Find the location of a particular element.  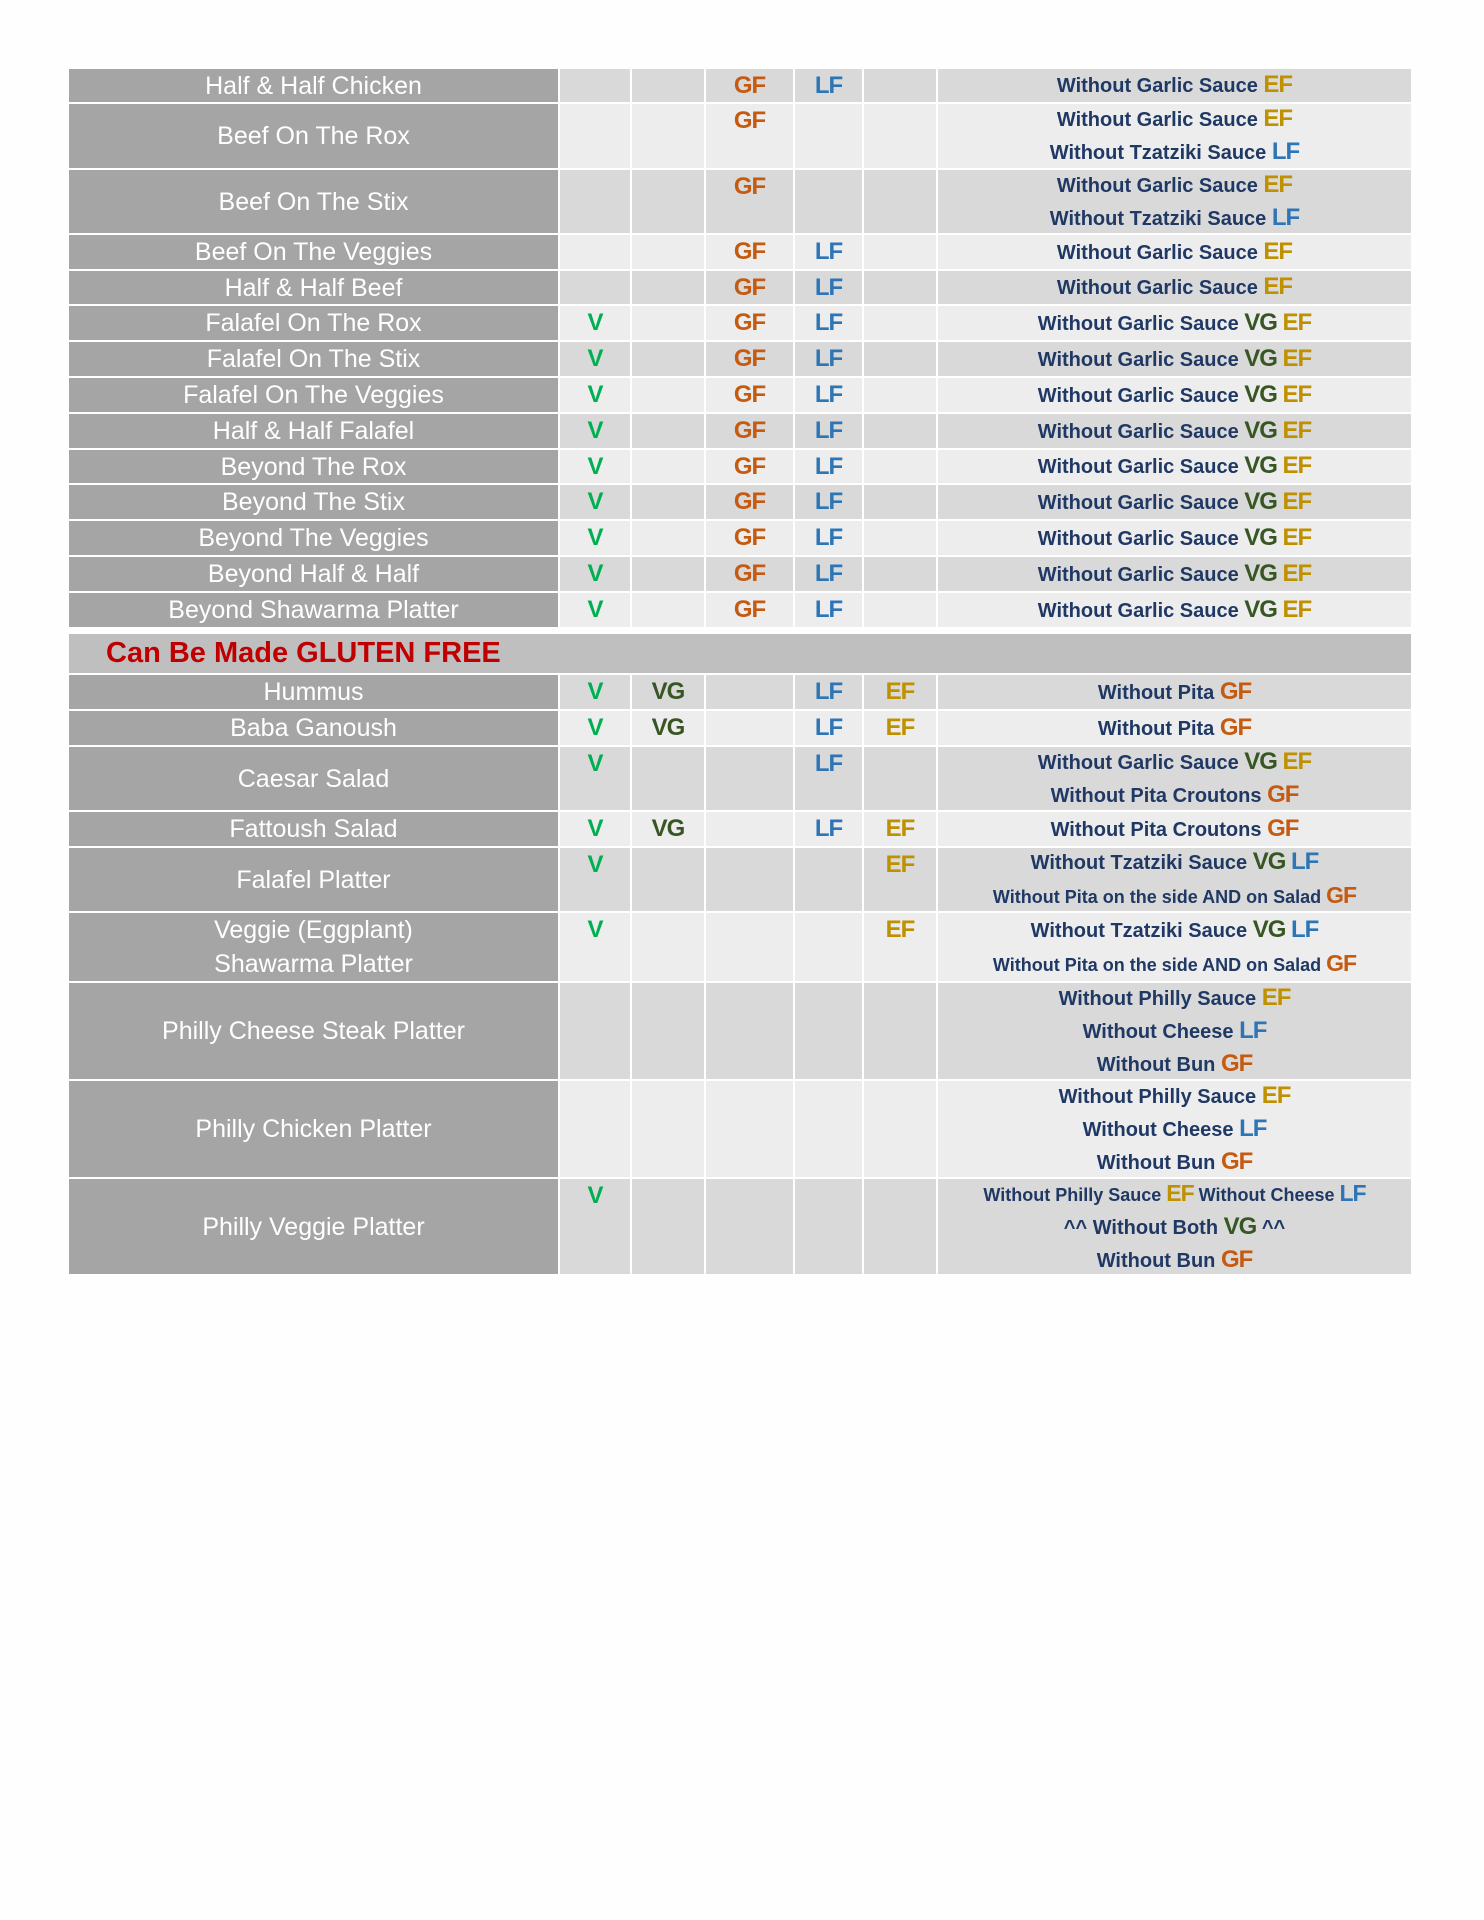

note-text: Without Pita on the side AND on Salad is located at coordinates (1159, 897).